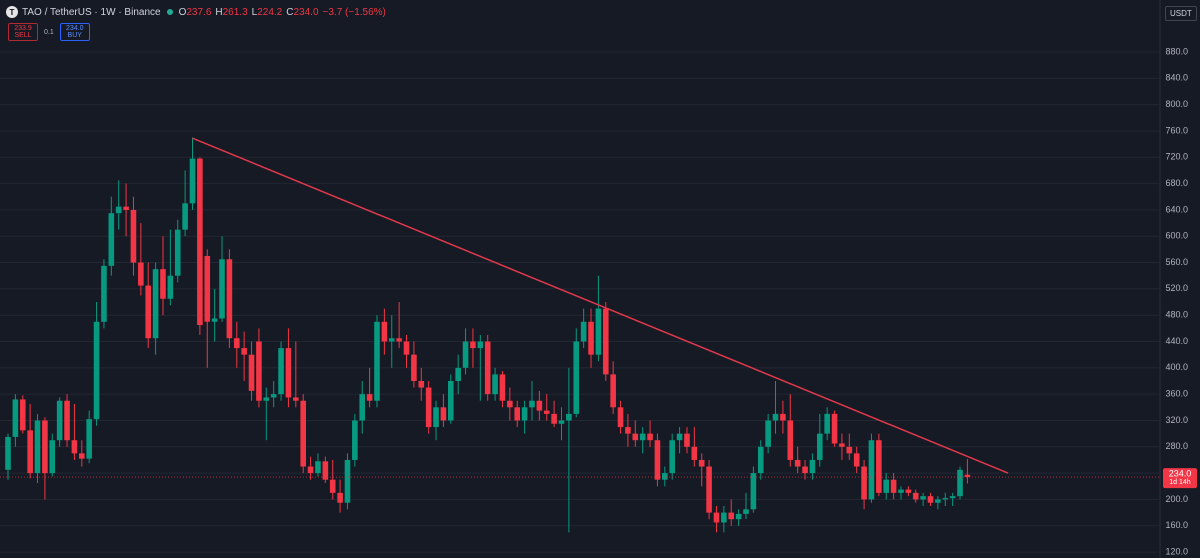  What do you see at coordinates (290, 12) in the screenshot?
I see `ohlc-key: C` at bounding box center [290, 12].